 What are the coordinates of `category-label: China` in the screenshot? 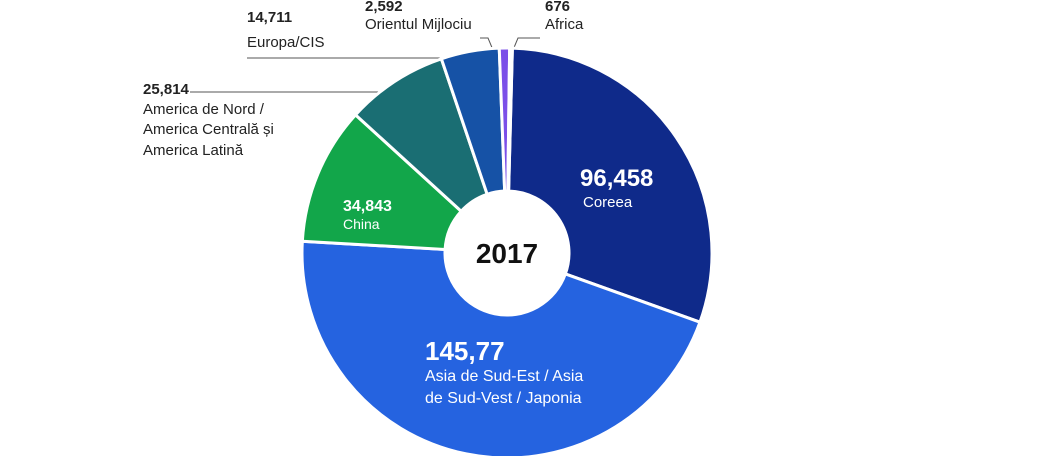 It's located at (361, 224).